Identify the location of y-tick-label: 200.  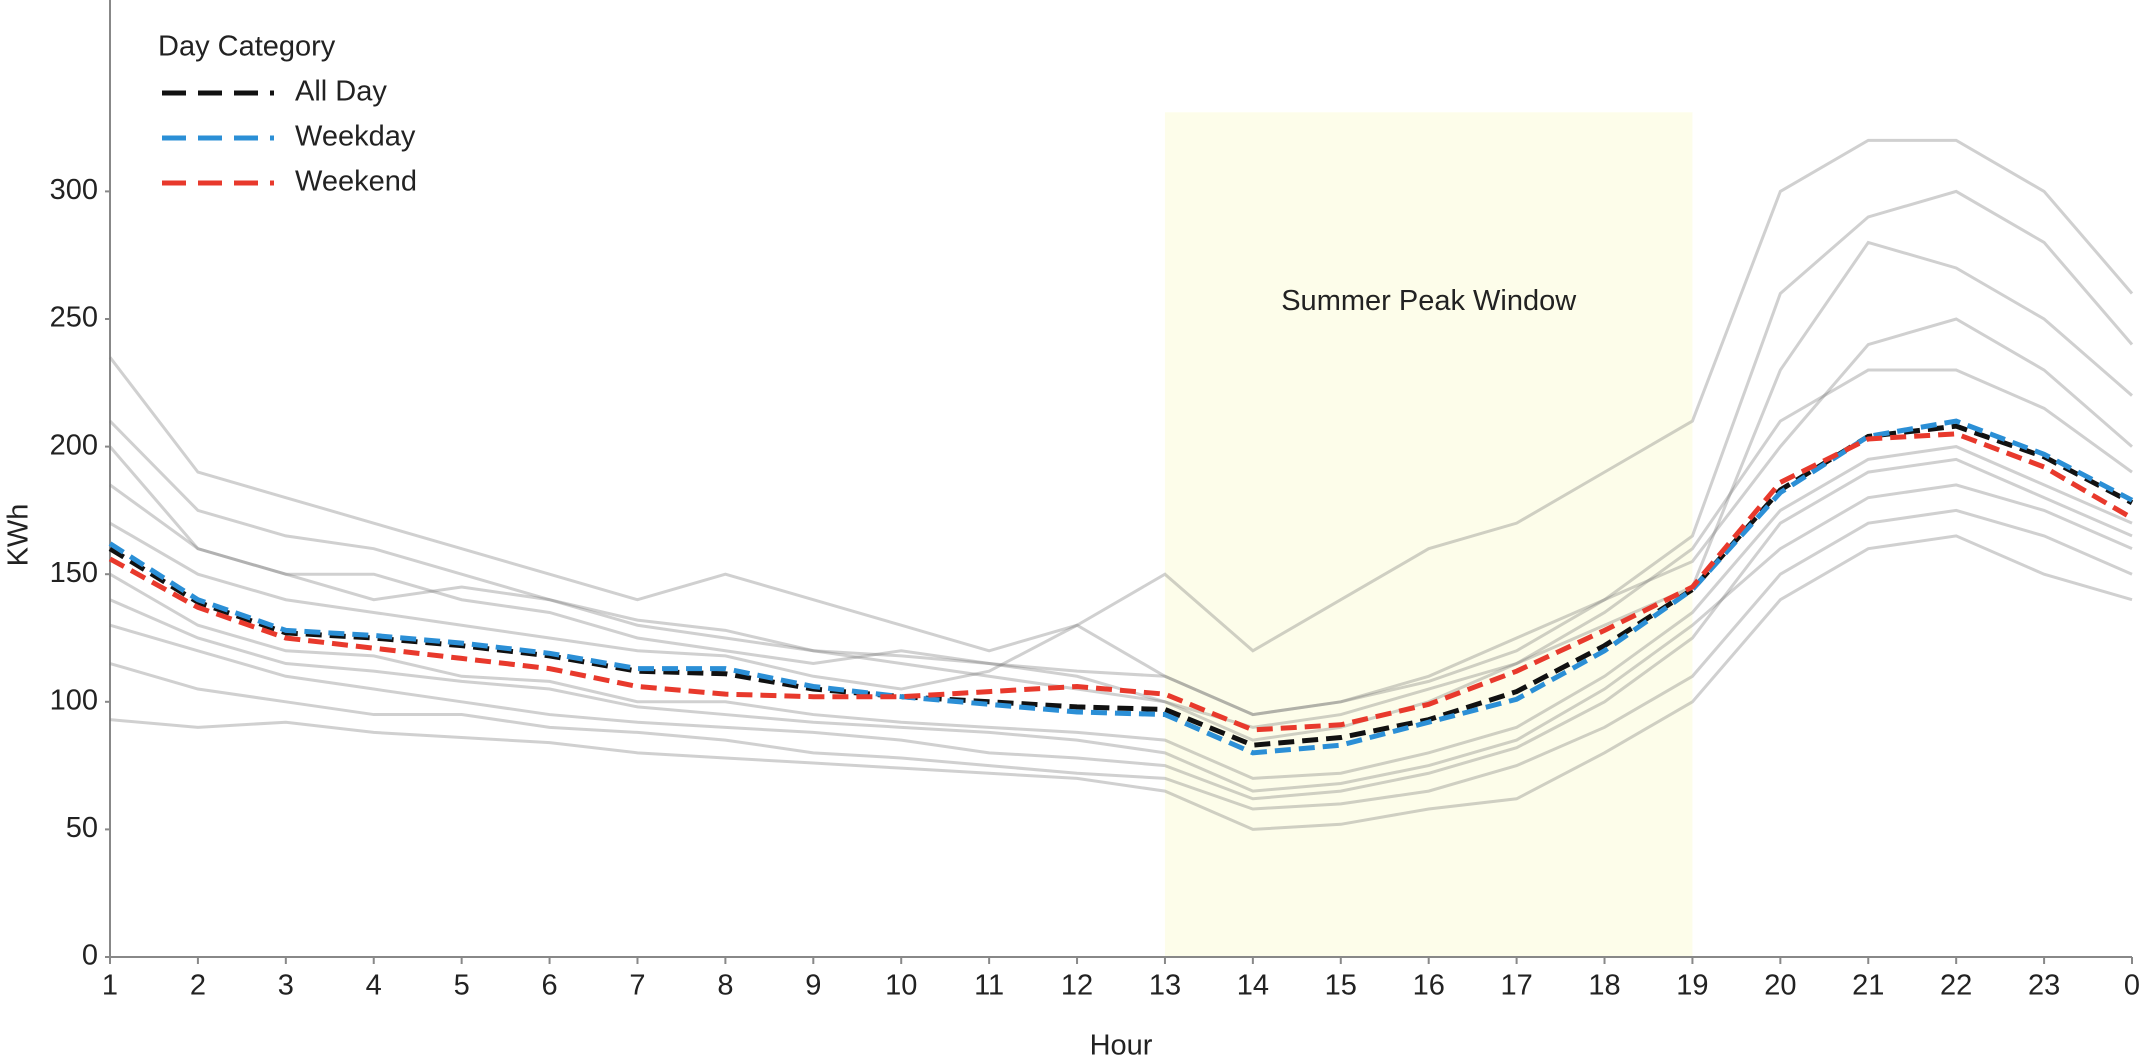
(74, 445).